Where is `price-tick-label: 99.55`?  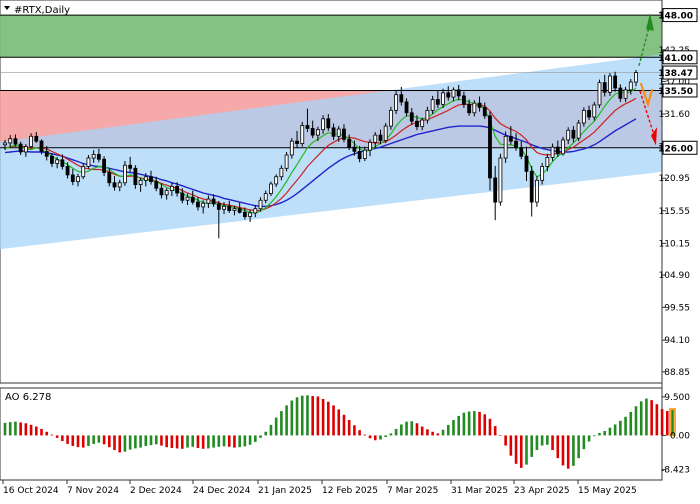 price-tick-label: 99.55 is located at coordinates (677, 308).